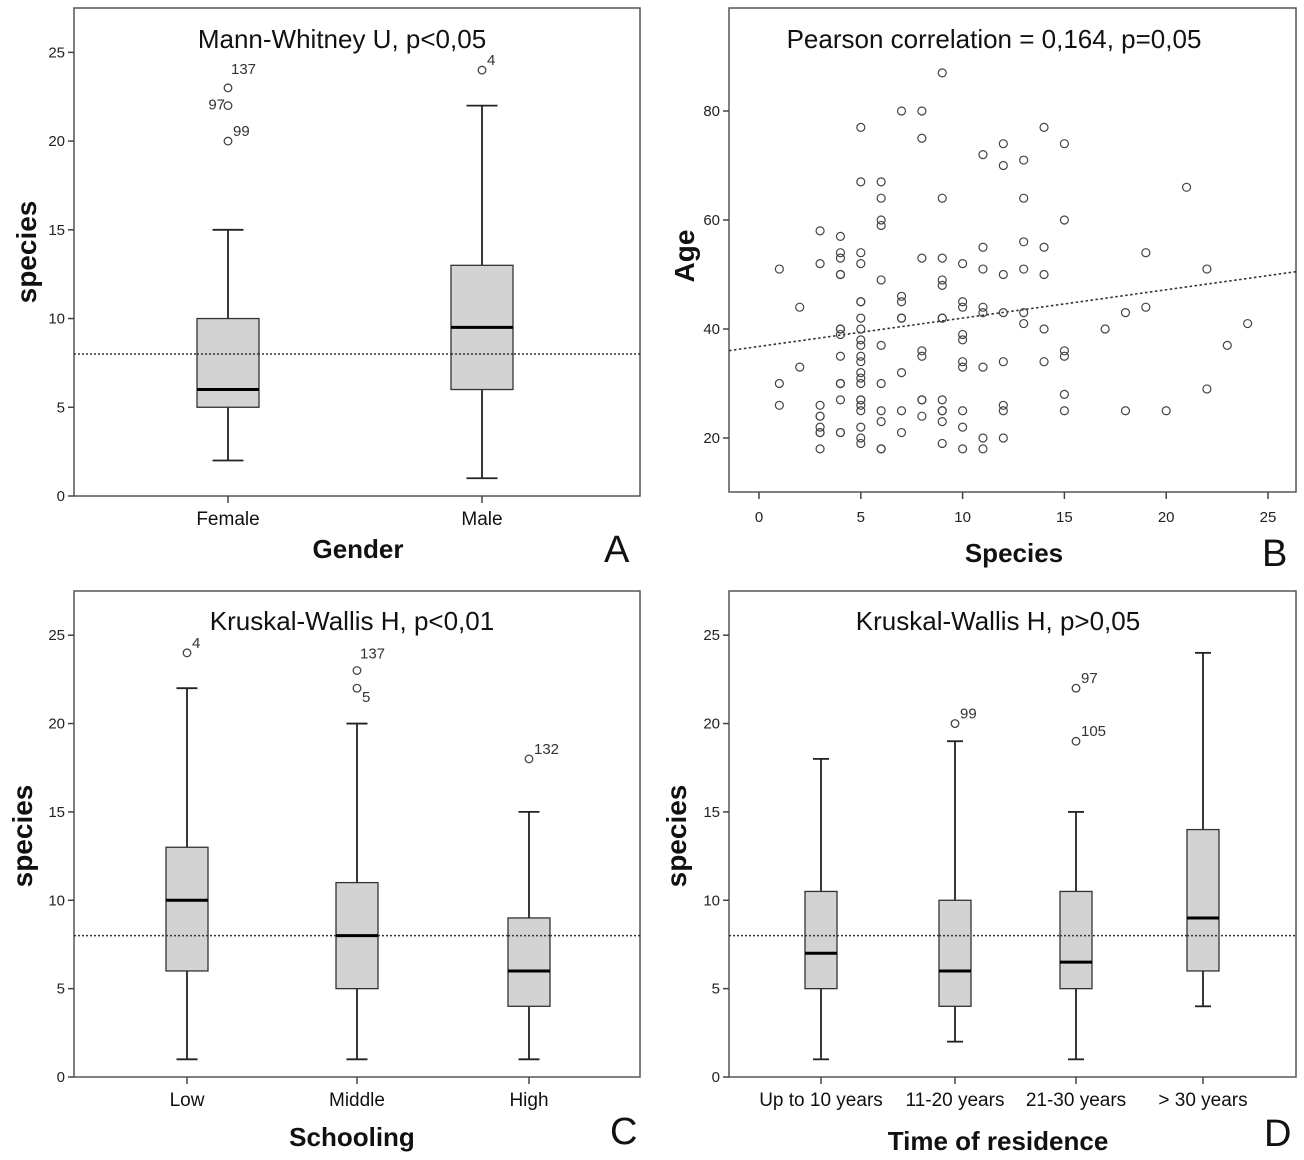 Image resolution: width=1304 pixels, height=1160 pixels. What do you see at coordinates (684, 256) in the screenshot?
I see `y-axis-title: Age` at bounding box center [684, 256].